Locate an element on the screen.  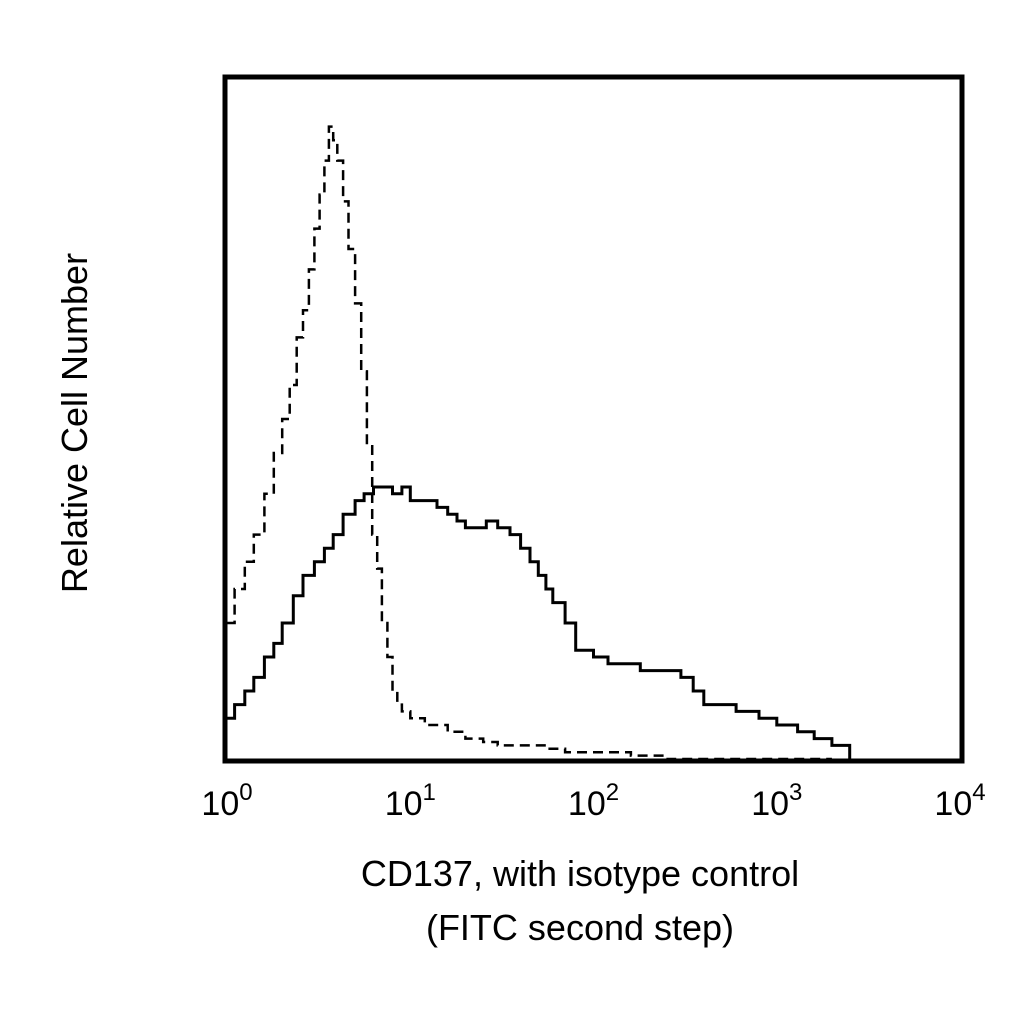
x-tick-label: 10⁰ is located at coordinates (226, 801).